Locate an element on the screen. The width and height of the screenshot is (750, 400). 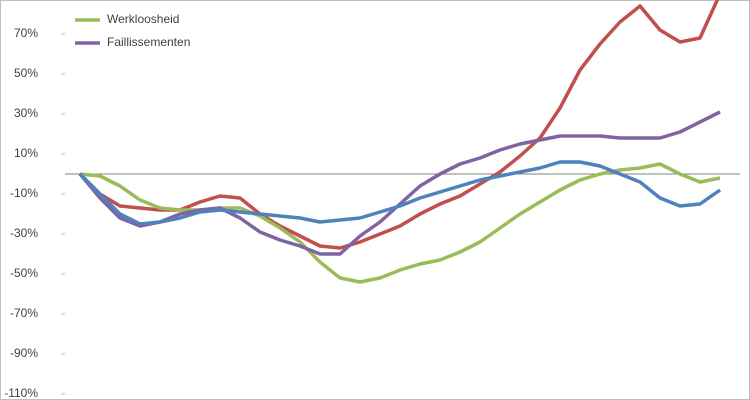
y-tick-label: -110% is located at coordinates (21, 393).